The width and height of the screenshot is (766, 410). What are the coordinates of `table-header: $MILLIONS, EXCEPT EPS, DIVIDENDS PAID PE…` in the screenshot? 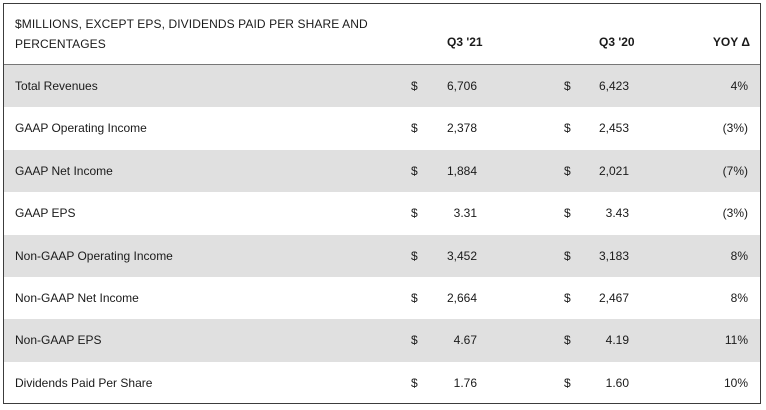 It's located at (382, 34).